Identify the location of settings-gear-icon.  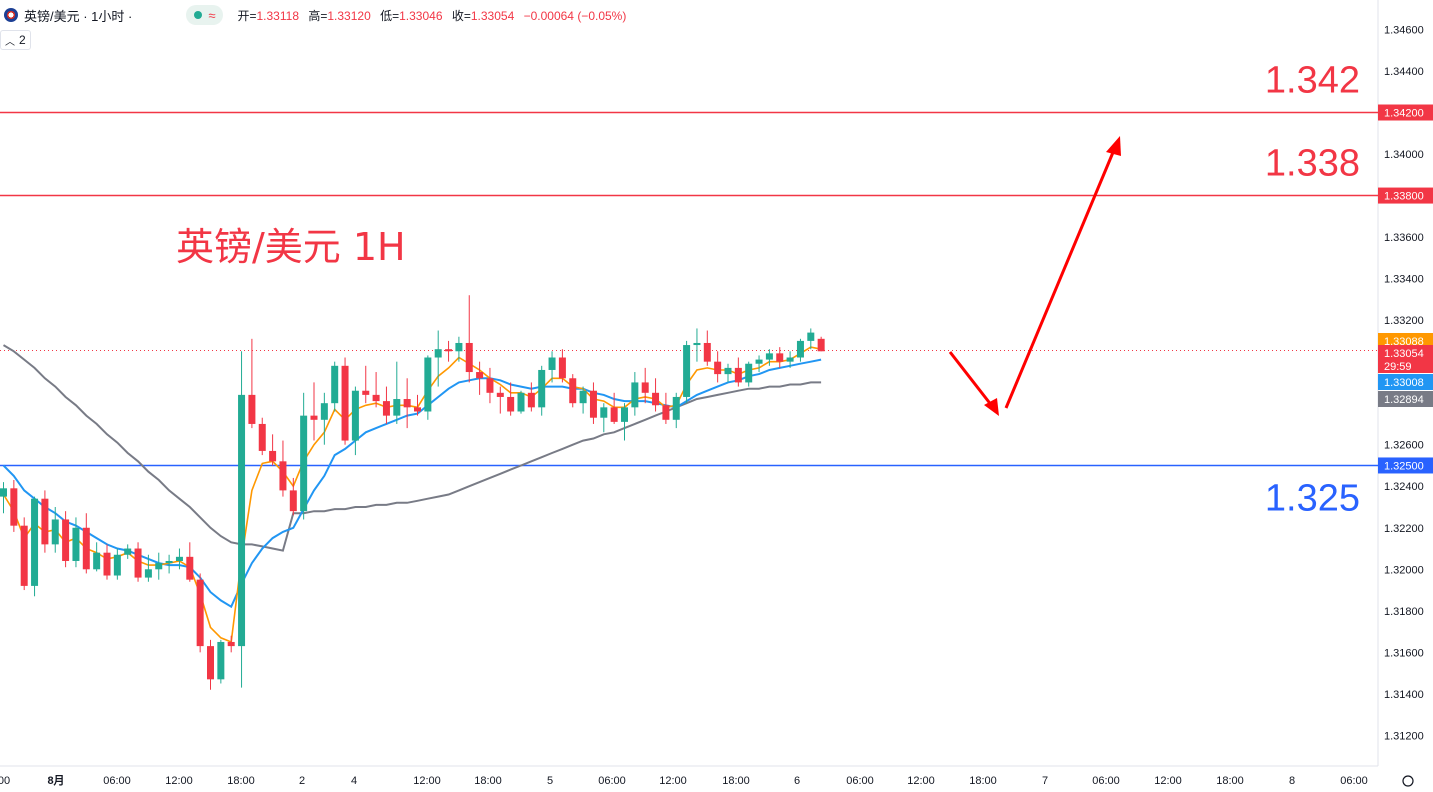
(1408, 781).